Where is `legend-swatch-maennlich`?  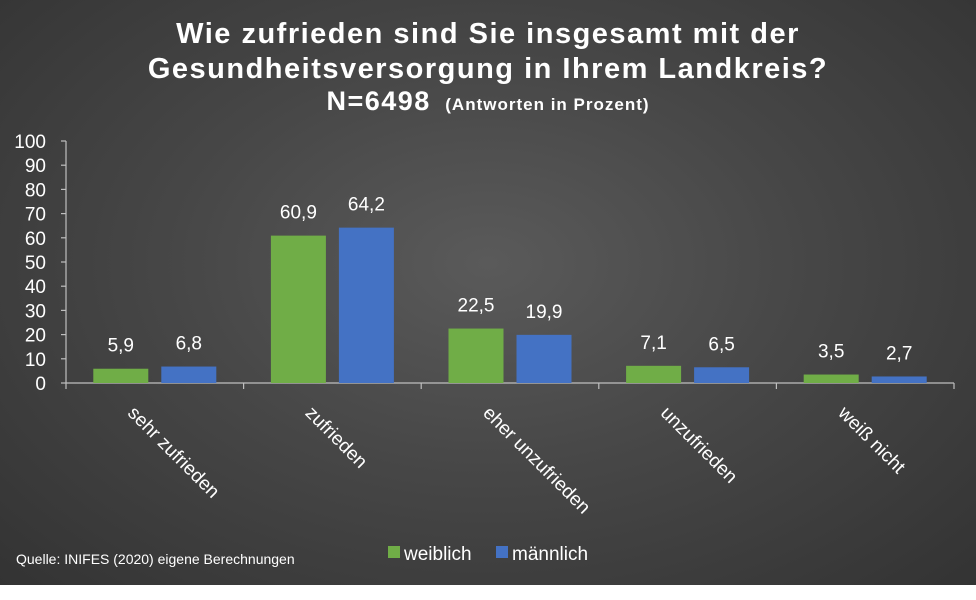 legend-swatch-maennlich is located at coordinates (502, 552).